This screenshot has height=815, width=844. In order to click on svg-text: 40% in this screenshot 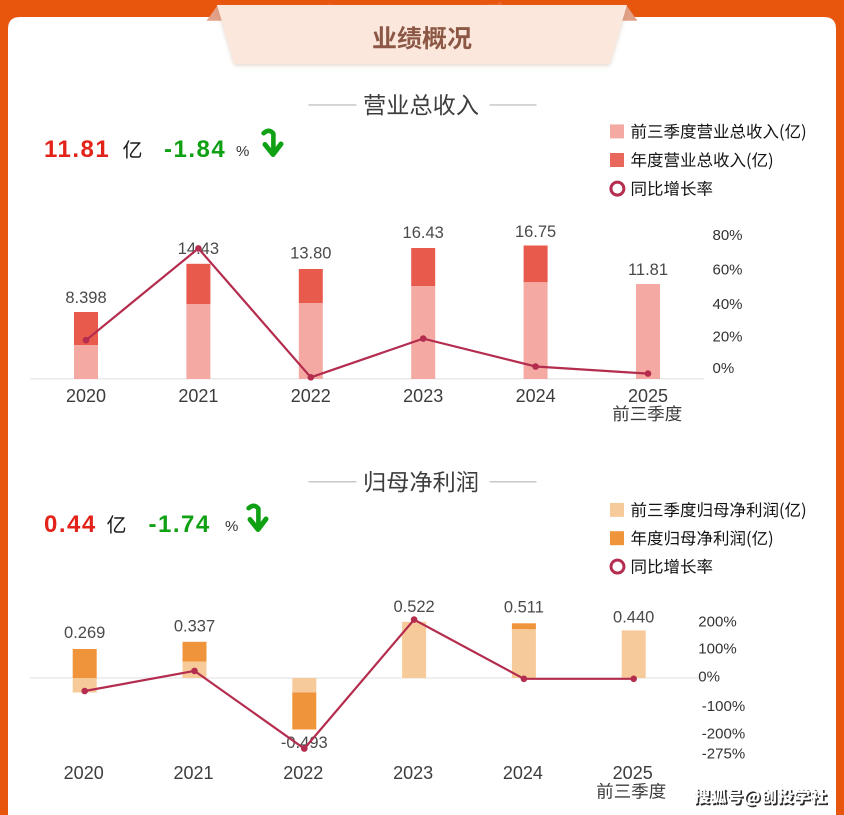, I will do `click(728, 304)`.